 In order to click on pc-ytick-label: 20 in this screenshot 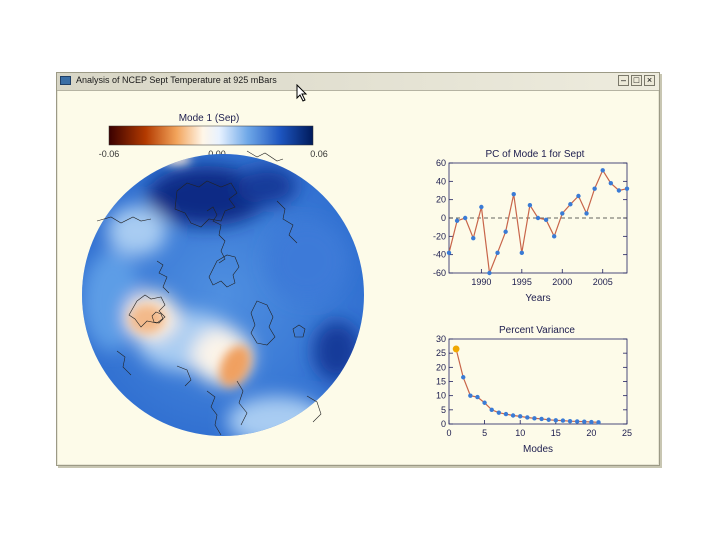, I will do `click(441, 200)`.